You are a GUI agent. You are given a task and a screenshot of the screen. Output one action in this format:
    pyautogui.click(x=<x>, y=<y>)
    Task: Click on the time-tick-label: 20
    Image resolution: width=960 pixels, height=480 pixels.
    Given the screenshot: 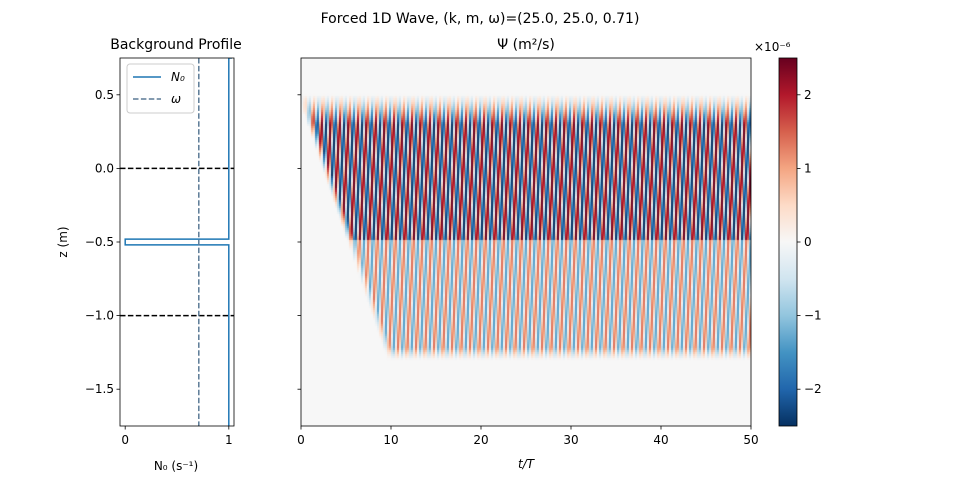 What is the action you would take?
    pyautogui.click(x=480, y=440)
    